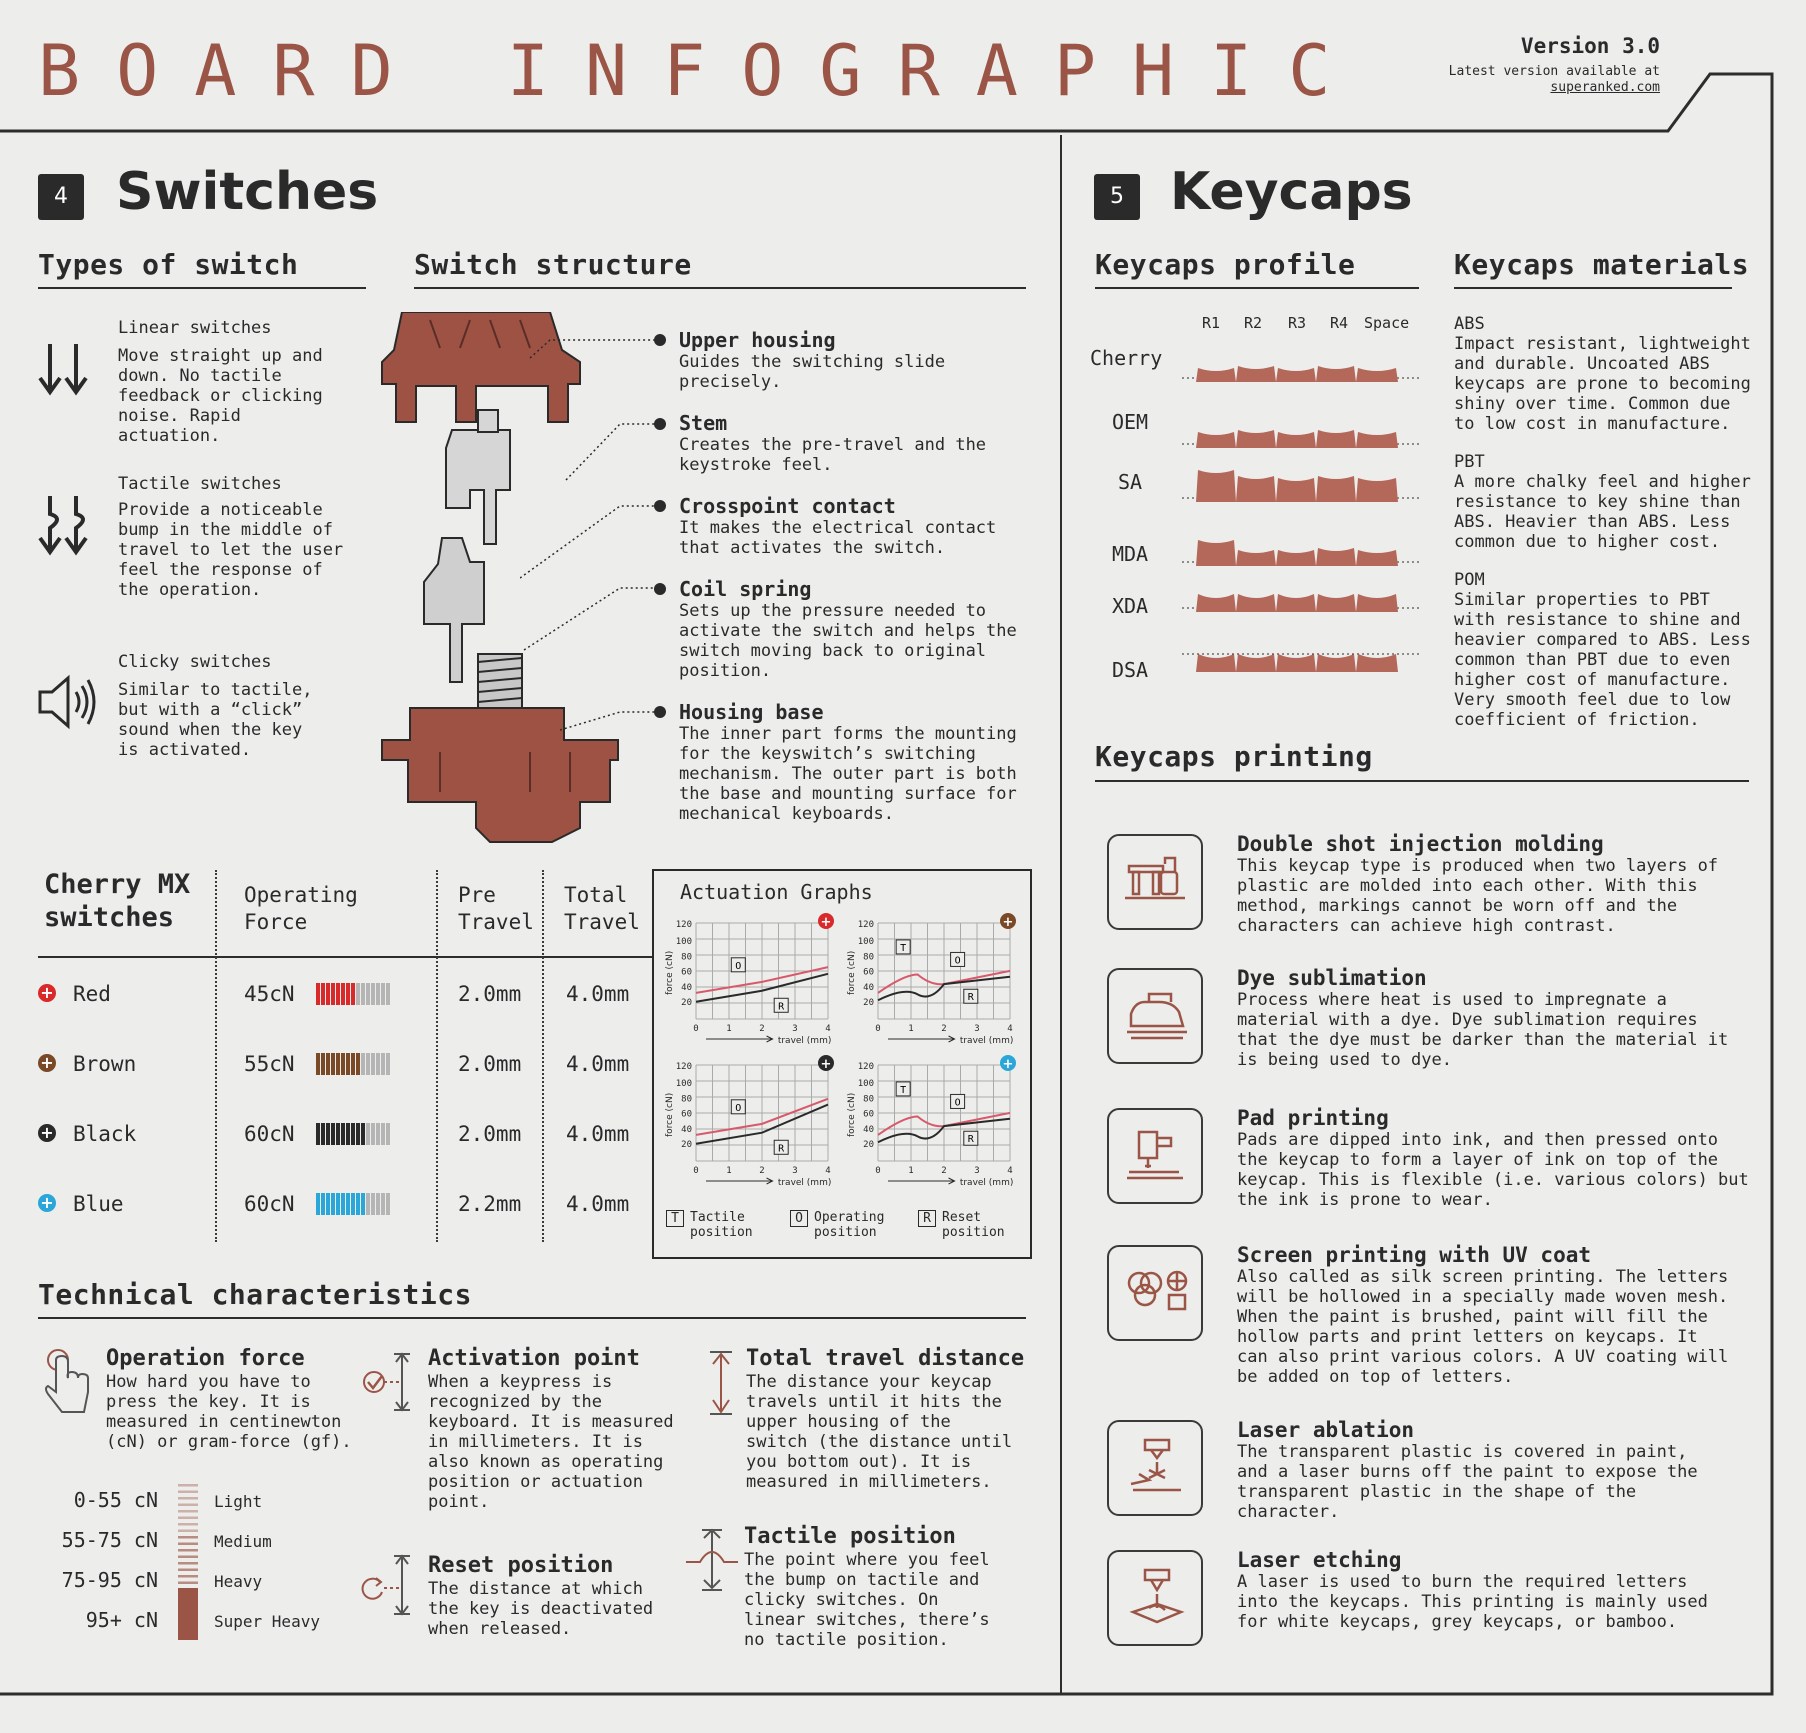 This screenshot has height=1733, width=1806. I want to click on desc-line: It makes the electrical contact, so click(838, 528).